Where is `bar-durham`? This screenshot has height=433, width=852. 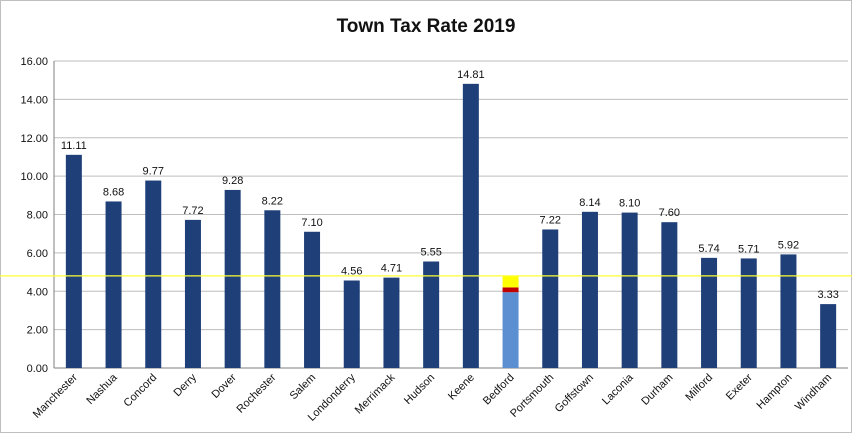 bar-durham is located at coordinates (669, 295).